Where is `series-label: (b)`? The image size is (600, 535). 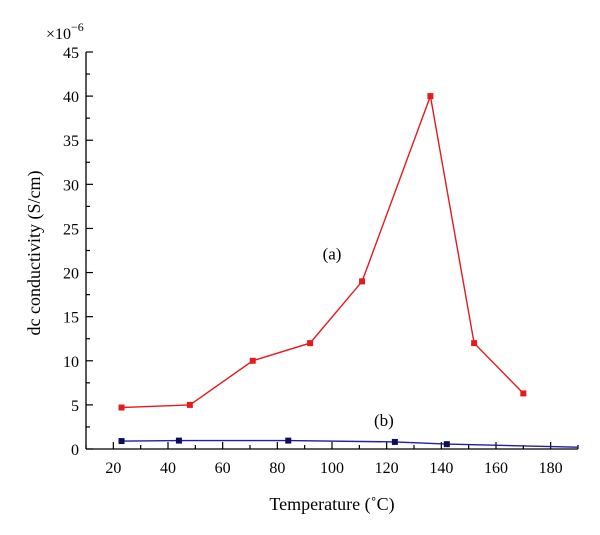 series-label: (b) is located at coordinates (384, 420).